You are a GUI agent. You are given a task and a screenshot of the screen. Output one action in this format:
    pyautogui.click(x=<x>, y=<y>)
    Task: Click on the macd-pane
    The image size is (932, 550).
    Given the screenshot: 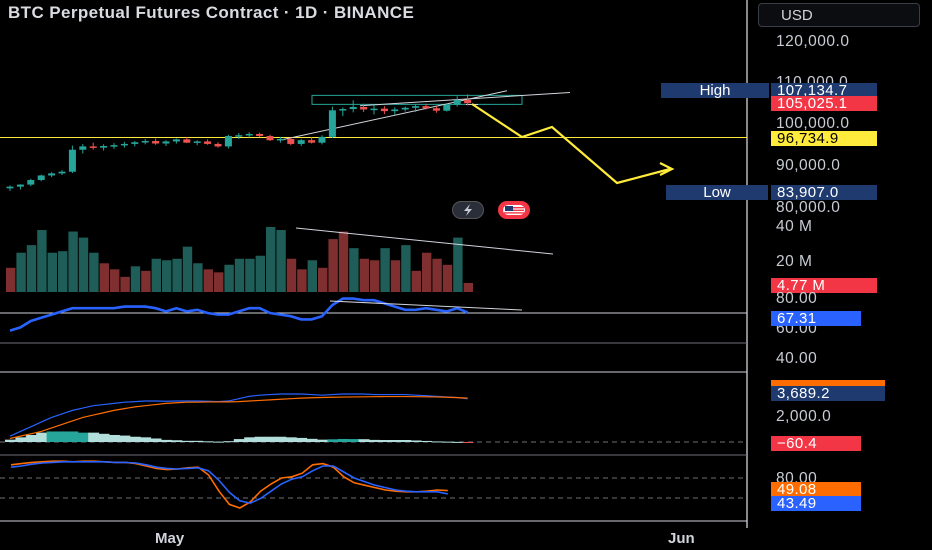 What is the action you would take?
    pyautogui.click(x=239, y=418)
    